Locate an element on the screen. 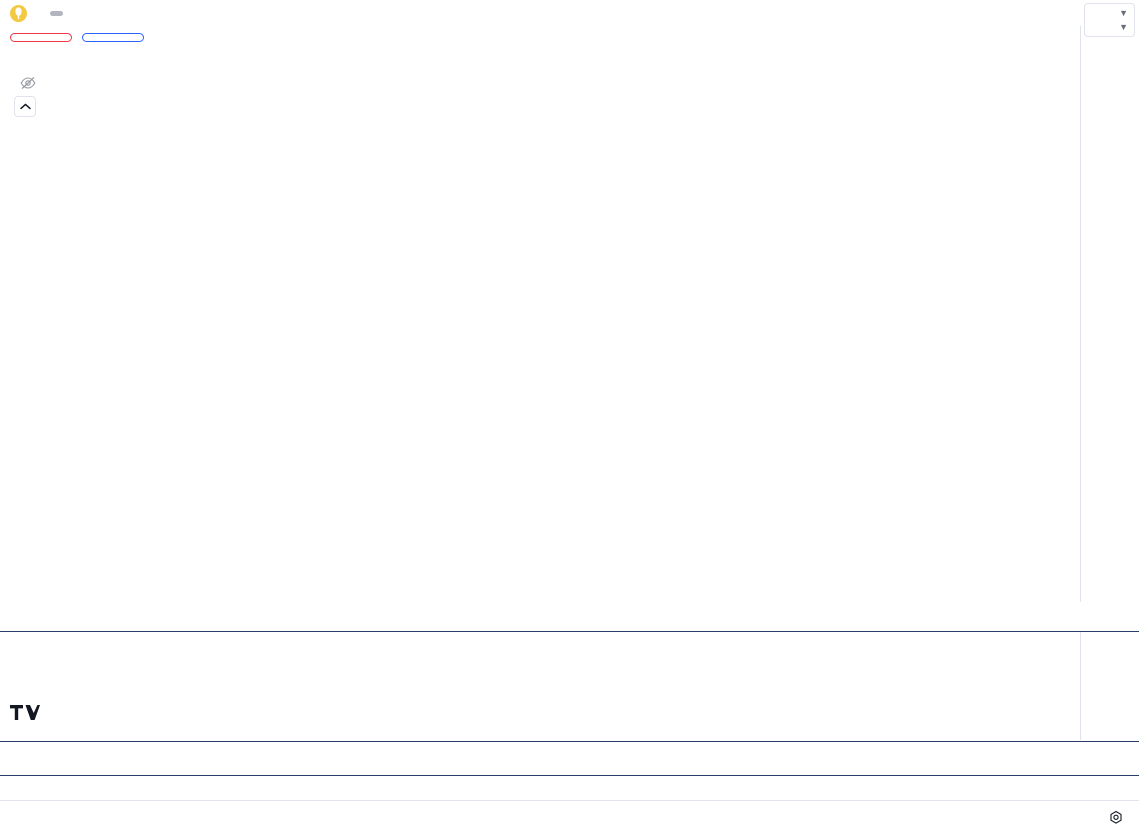 This screenshot has height=834, width=1139. price-axis is located at coordinates (1109, 314).